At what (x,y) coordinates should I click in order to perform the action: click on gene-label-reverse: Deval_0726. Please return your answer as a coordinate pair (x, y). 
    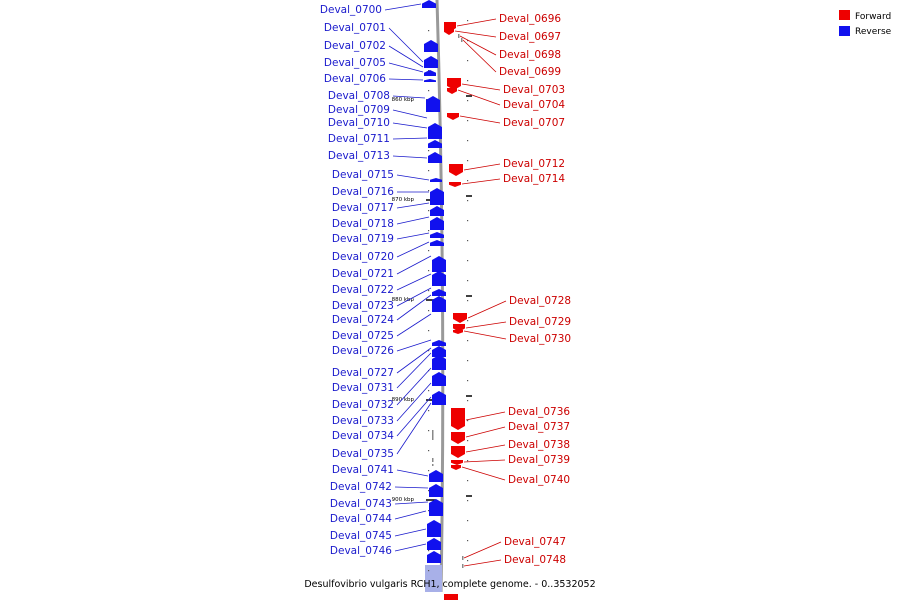
    Looking at the image, I should click on (363, 351).